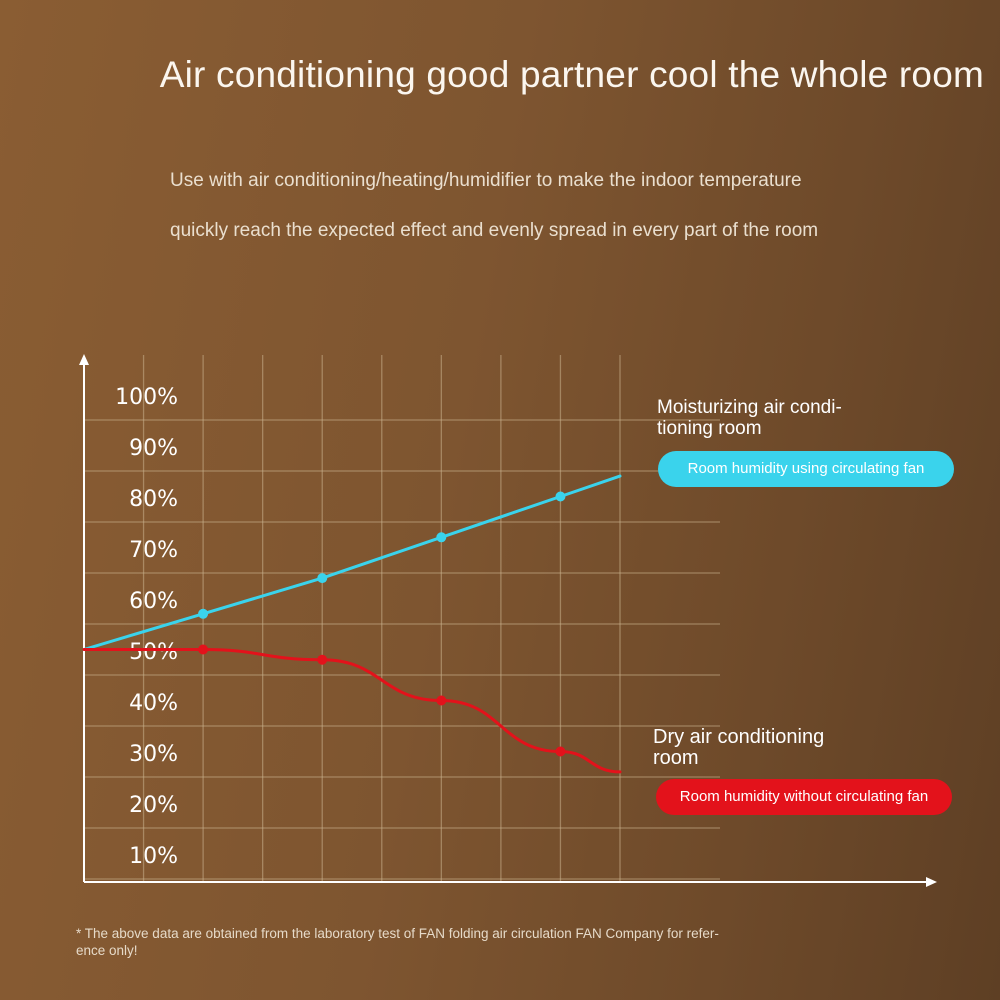 The width and height of the screenshot is (1000, 1000). I want to click on legend-heading-dry: Dry air conditioning room, so click(738, 748).